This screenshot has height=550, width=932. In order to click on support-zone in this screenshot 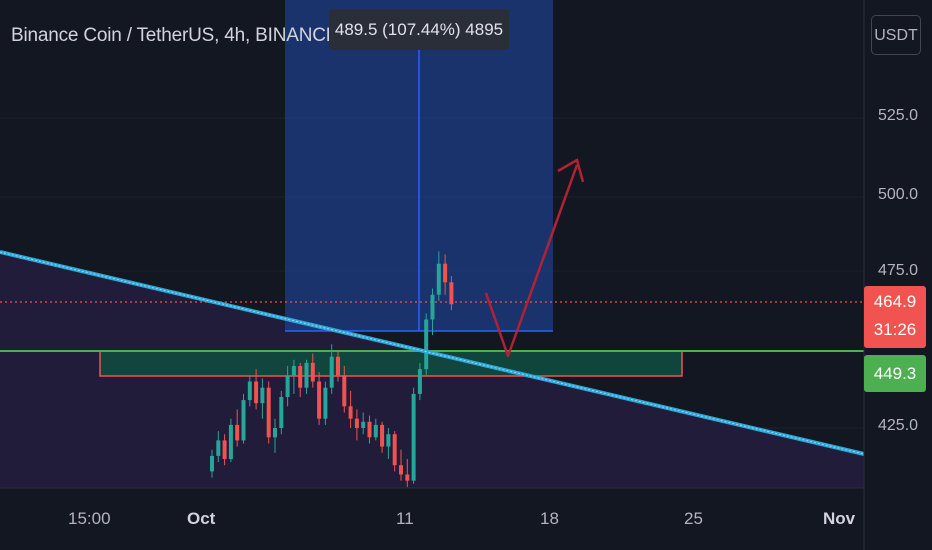, I will do `click(391, 363)`.